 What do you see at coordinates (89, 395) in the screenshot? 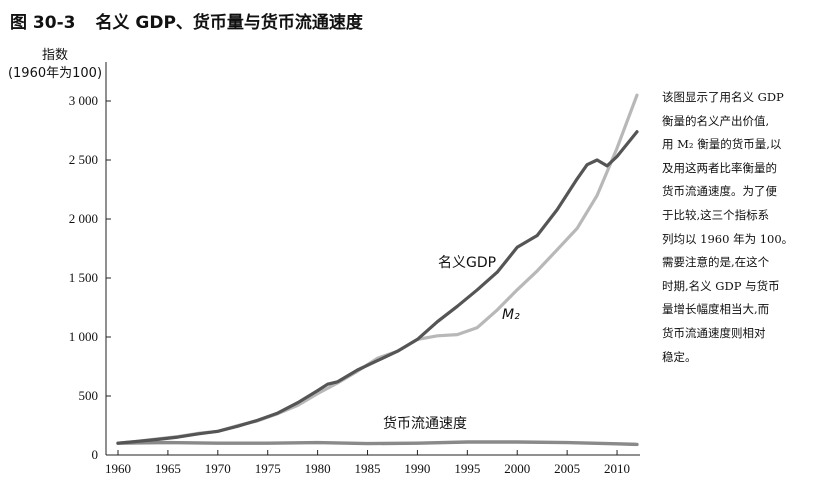
I see `y-tick-label: 500` at bounding box center [89, 395].